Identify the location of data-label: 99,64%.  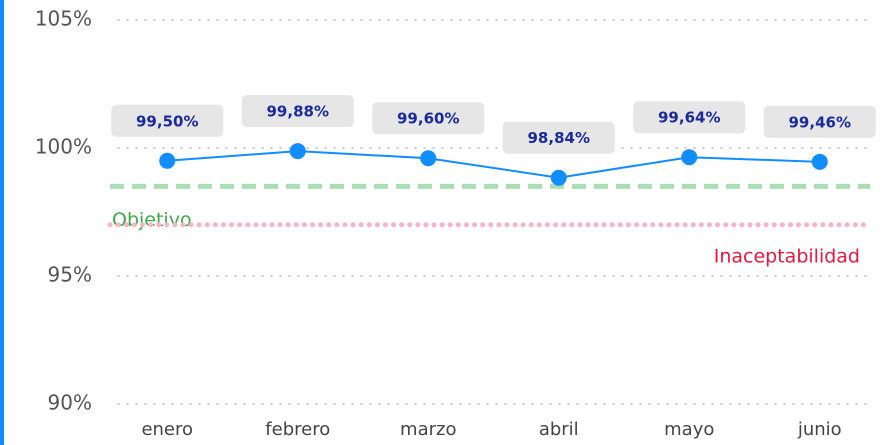
(689, 118).